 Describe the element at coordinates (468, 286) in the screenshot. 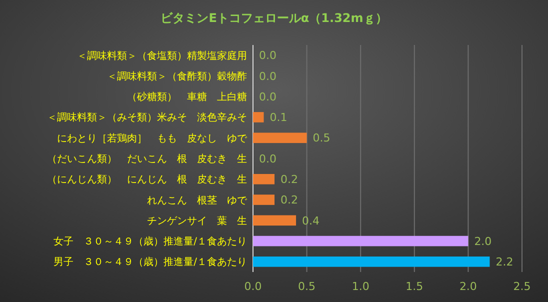

I see `x-tick-label: 2.0` at that location.